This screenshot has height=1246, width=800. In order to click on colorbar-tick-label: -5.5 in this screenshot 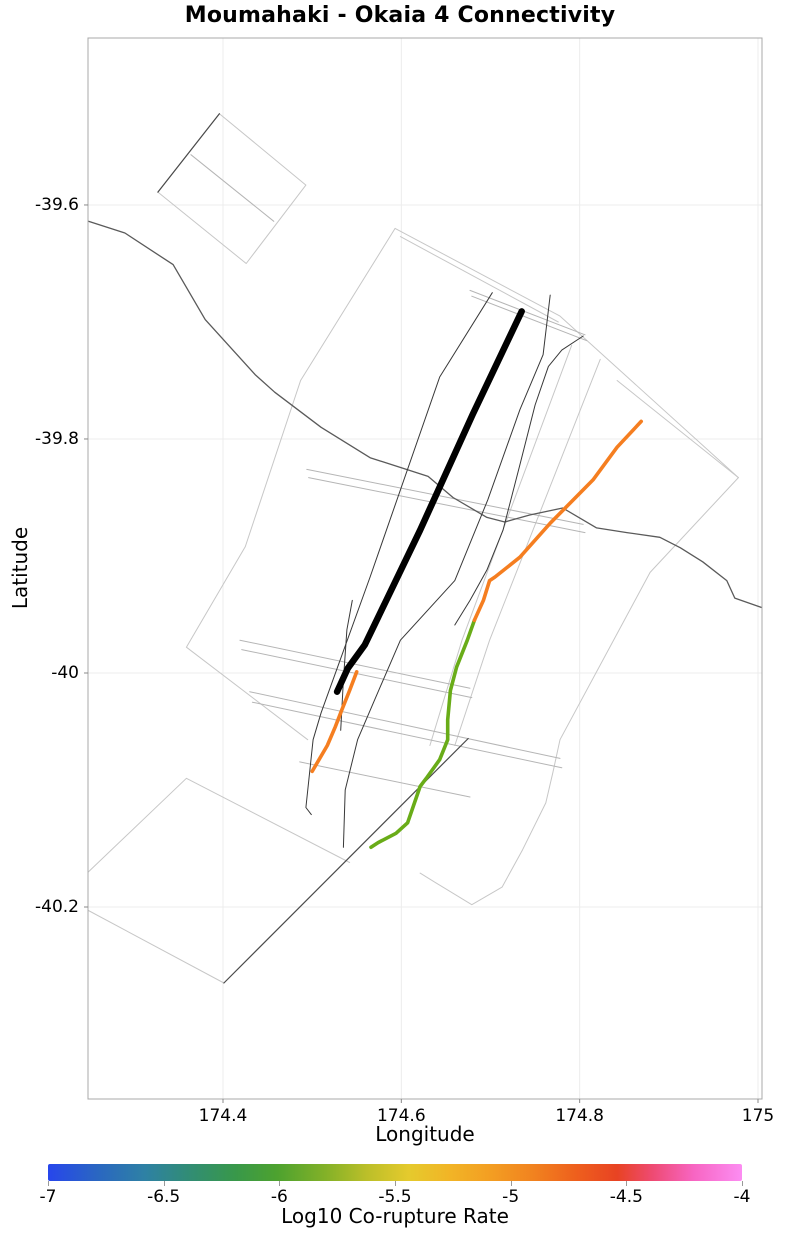, I will do `click(395, 1197)`.